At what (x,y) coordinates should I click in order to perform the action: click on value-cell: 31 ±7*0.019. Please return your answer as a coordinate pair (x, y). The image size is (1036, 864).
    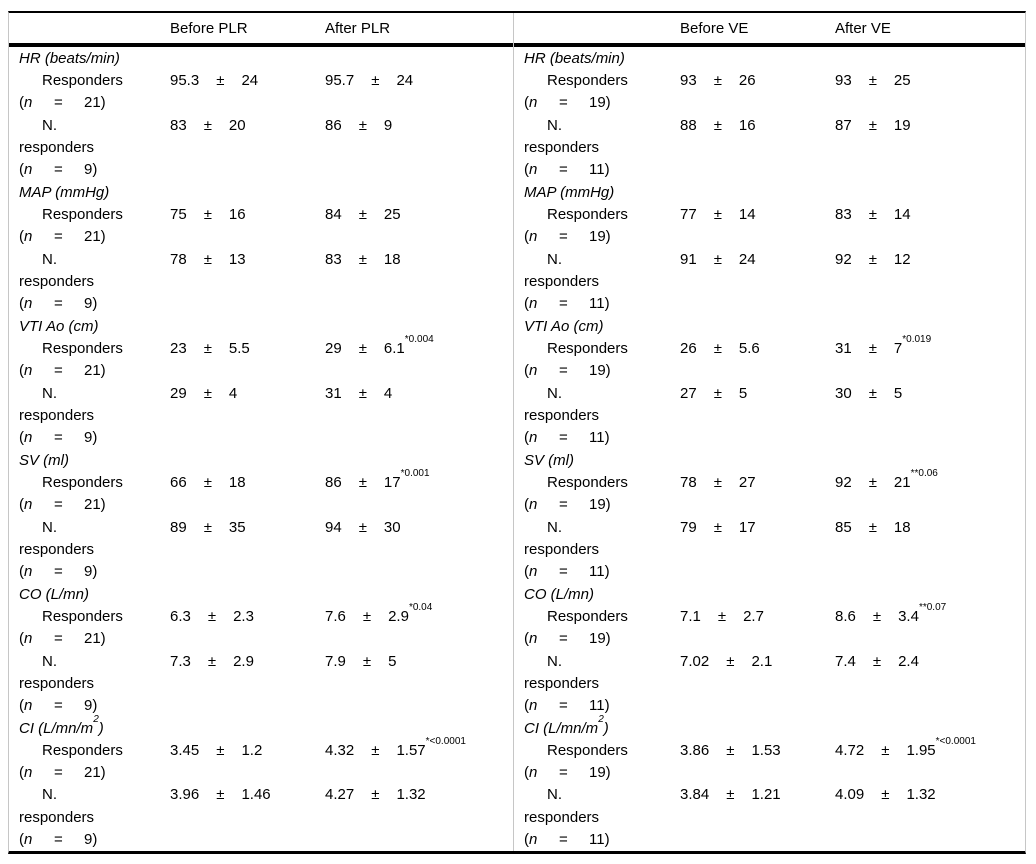
    Looking at the image, I should click on (883, 345).